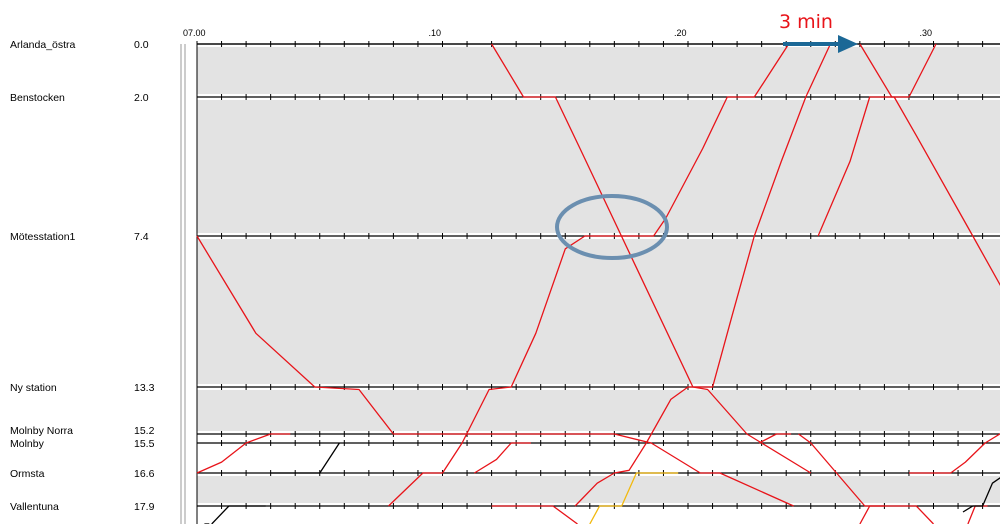 Image resolution: width=1000 pixels, height=524 pixels. What do you see at coordinates (706, 135) in the screenshot?
I see `annotations: 3 min` at bounding box center [706, 135].